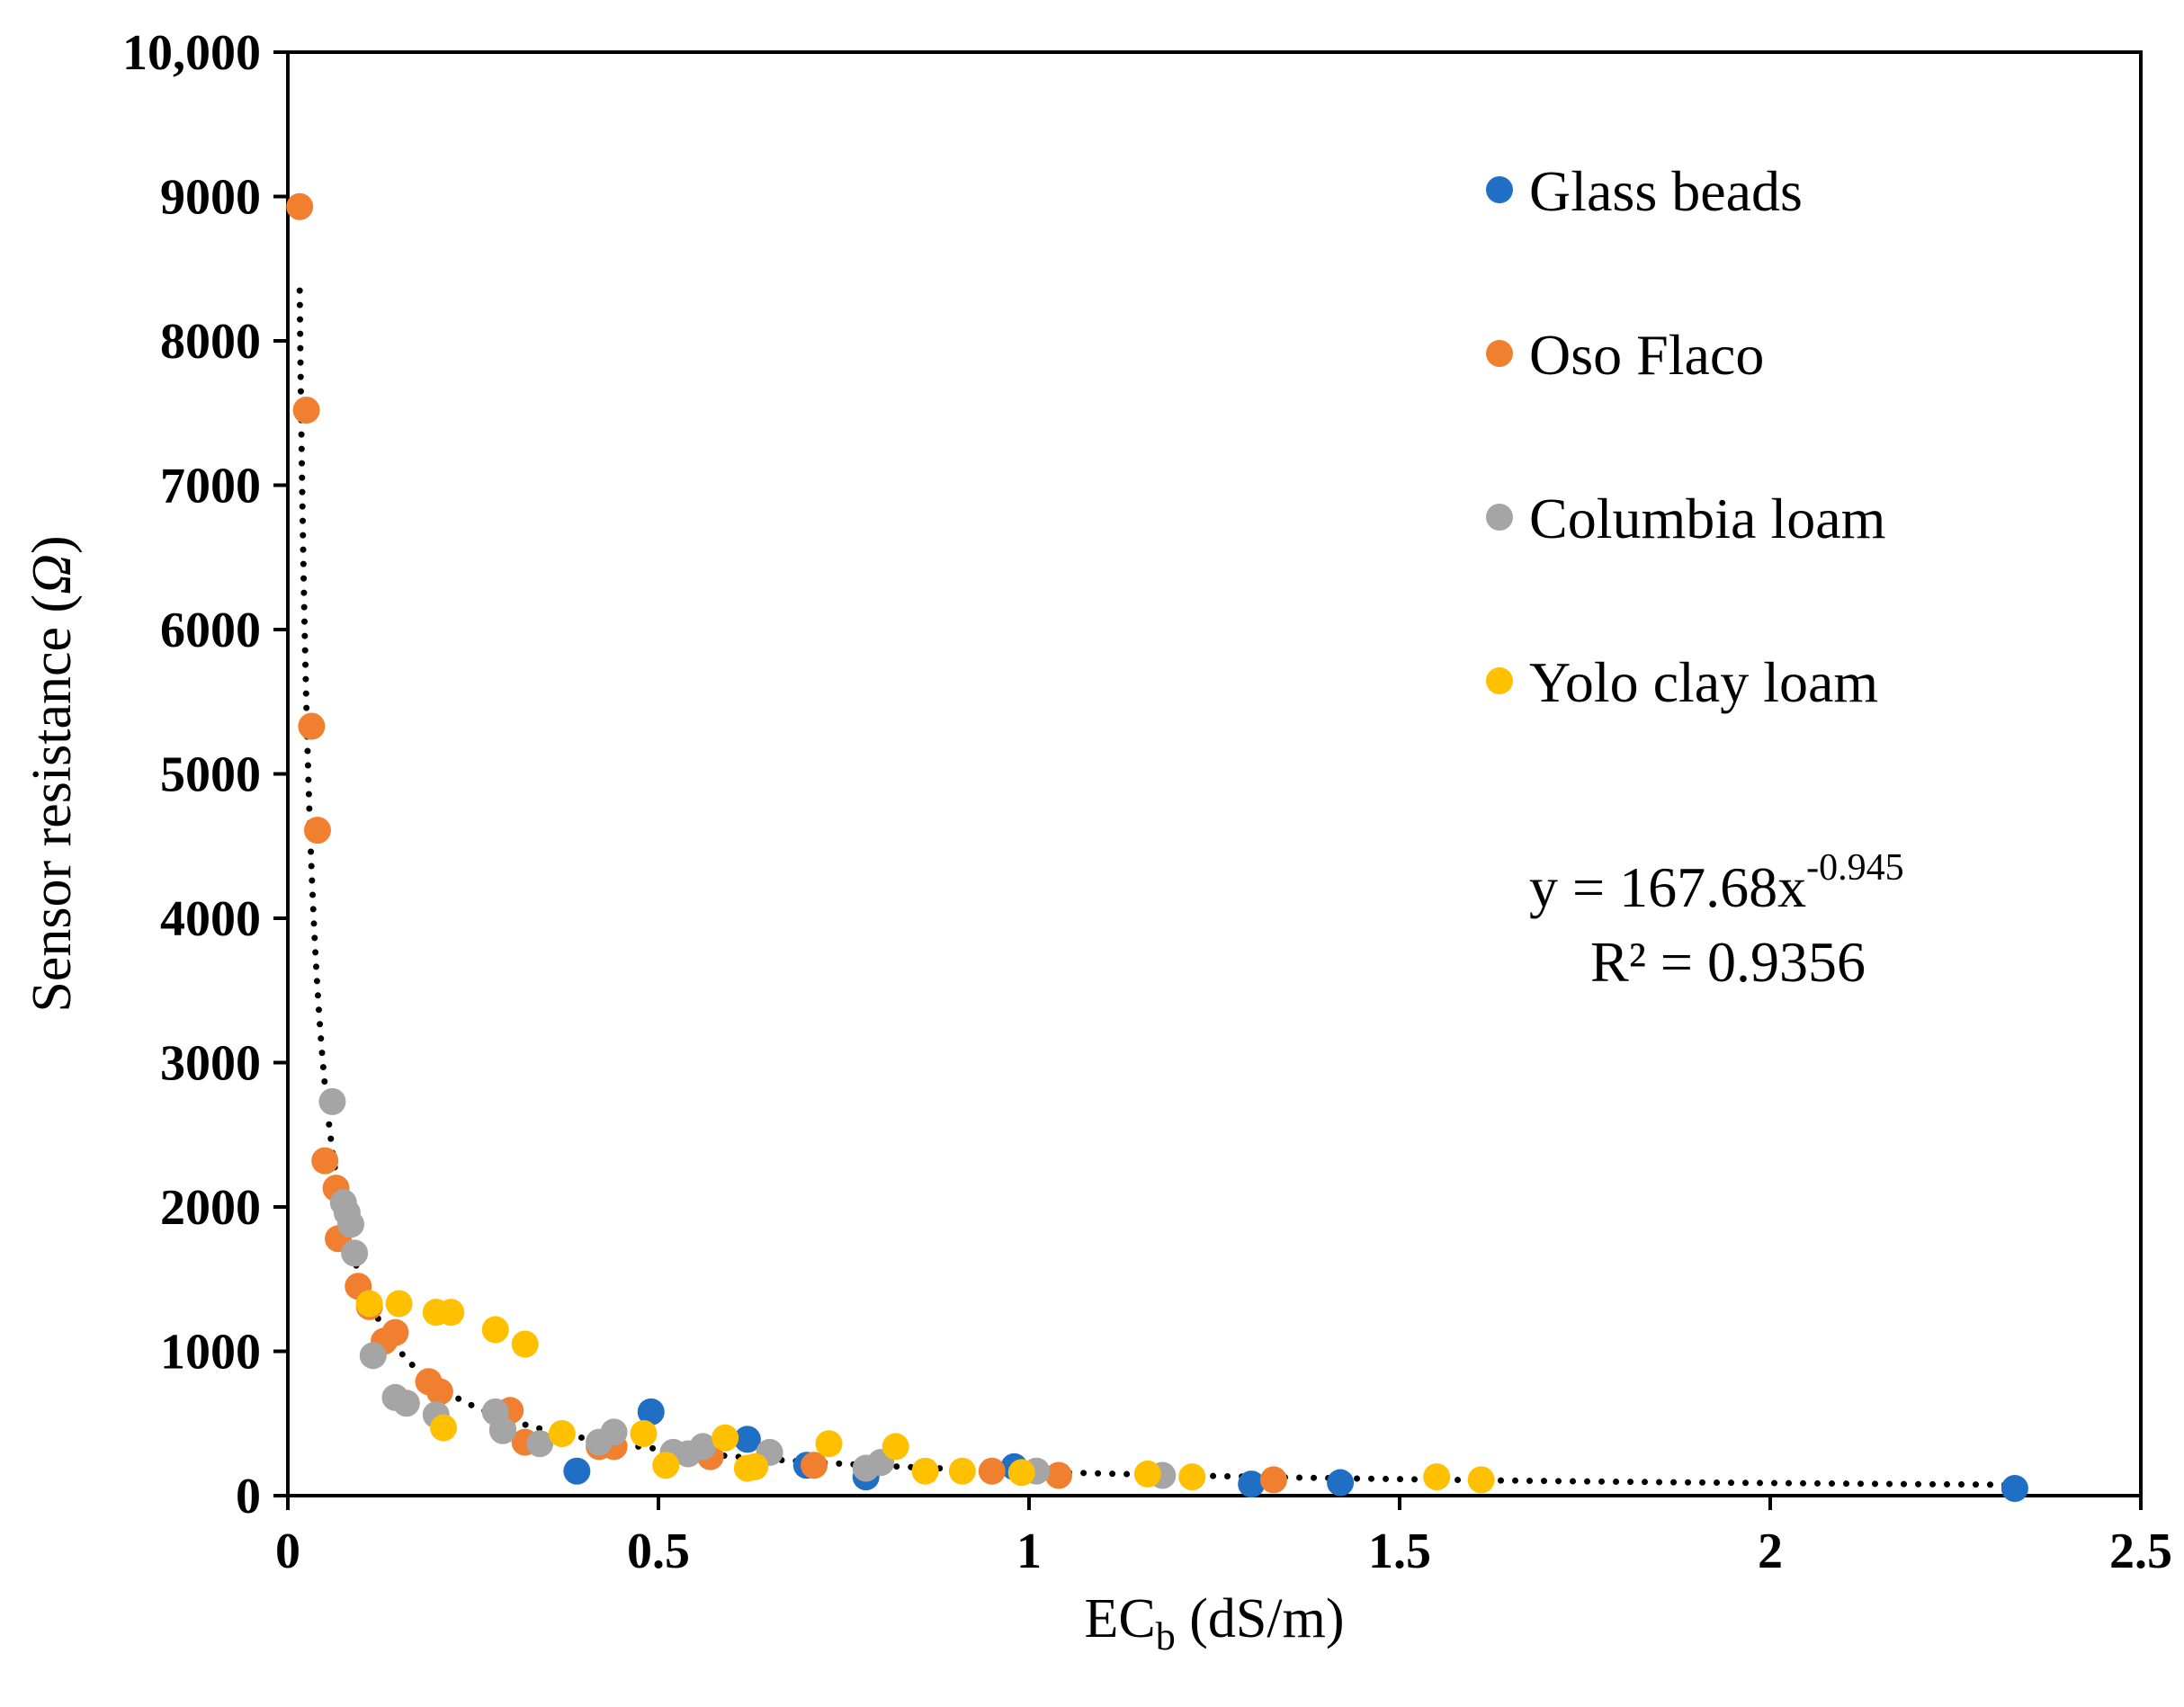 The image size is (2184, 1707). What do you see at coordinates (2141, 1551) in the screenshot?
I see `x-tick-label: 2.5` at bounding box center [2141, 1551].